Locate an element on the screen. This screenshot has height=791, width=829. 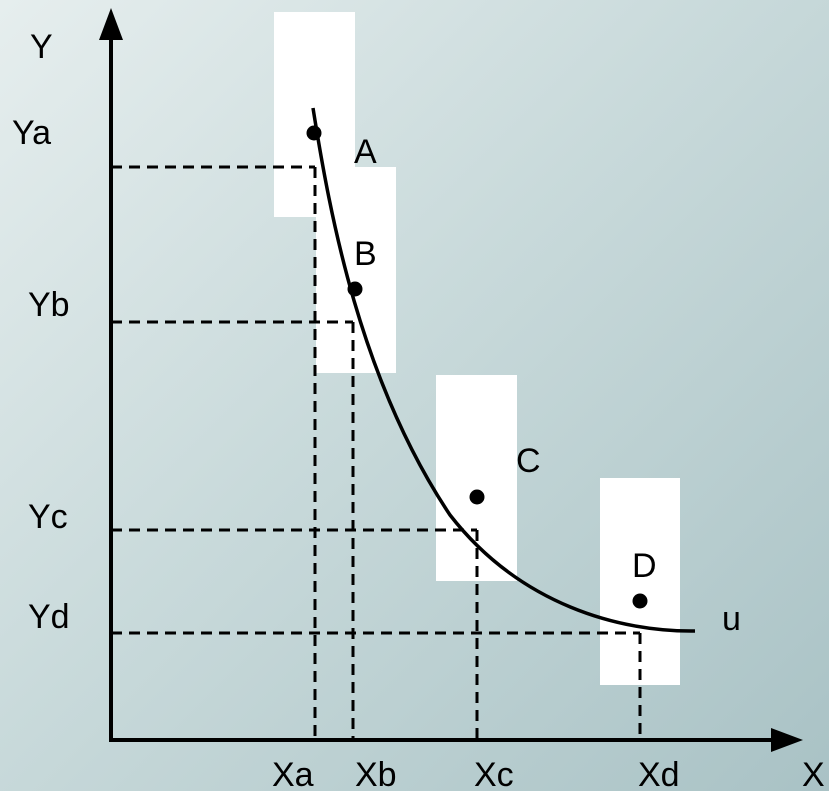
point-c-label: C is located at coordinates (528, 461).